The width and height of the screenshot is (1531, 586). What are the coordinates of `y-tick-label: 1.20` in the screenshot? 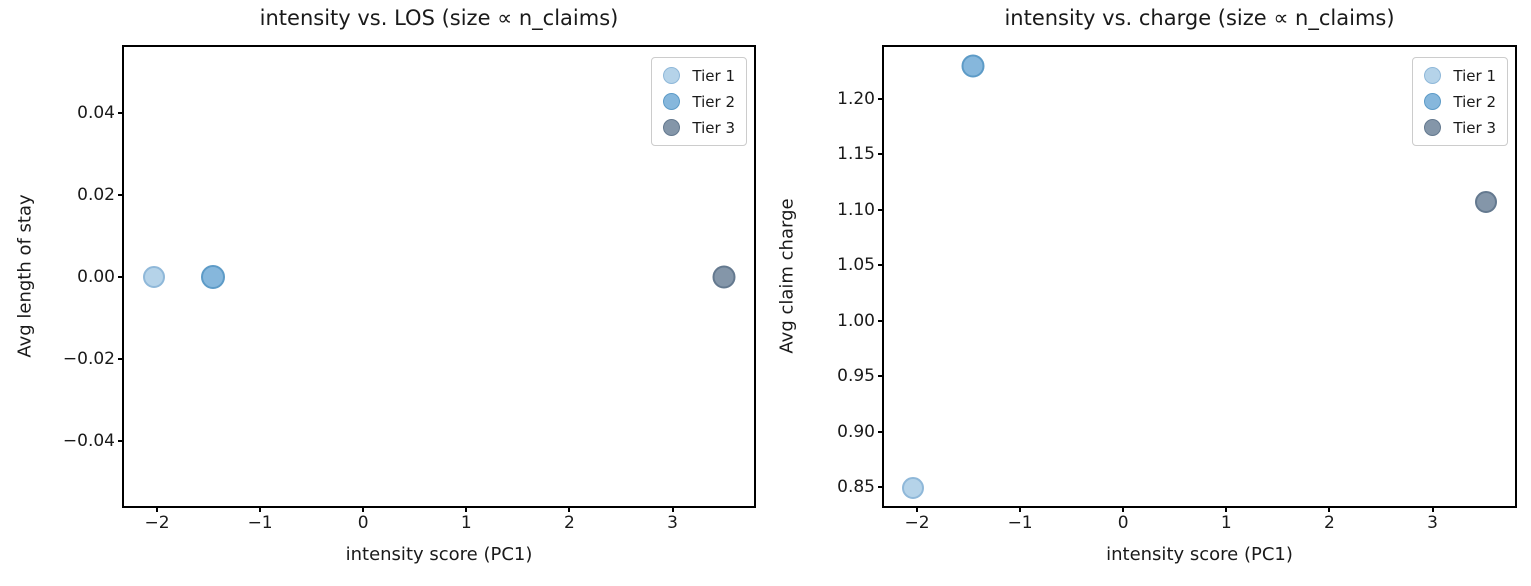 It's located at (856, 98).